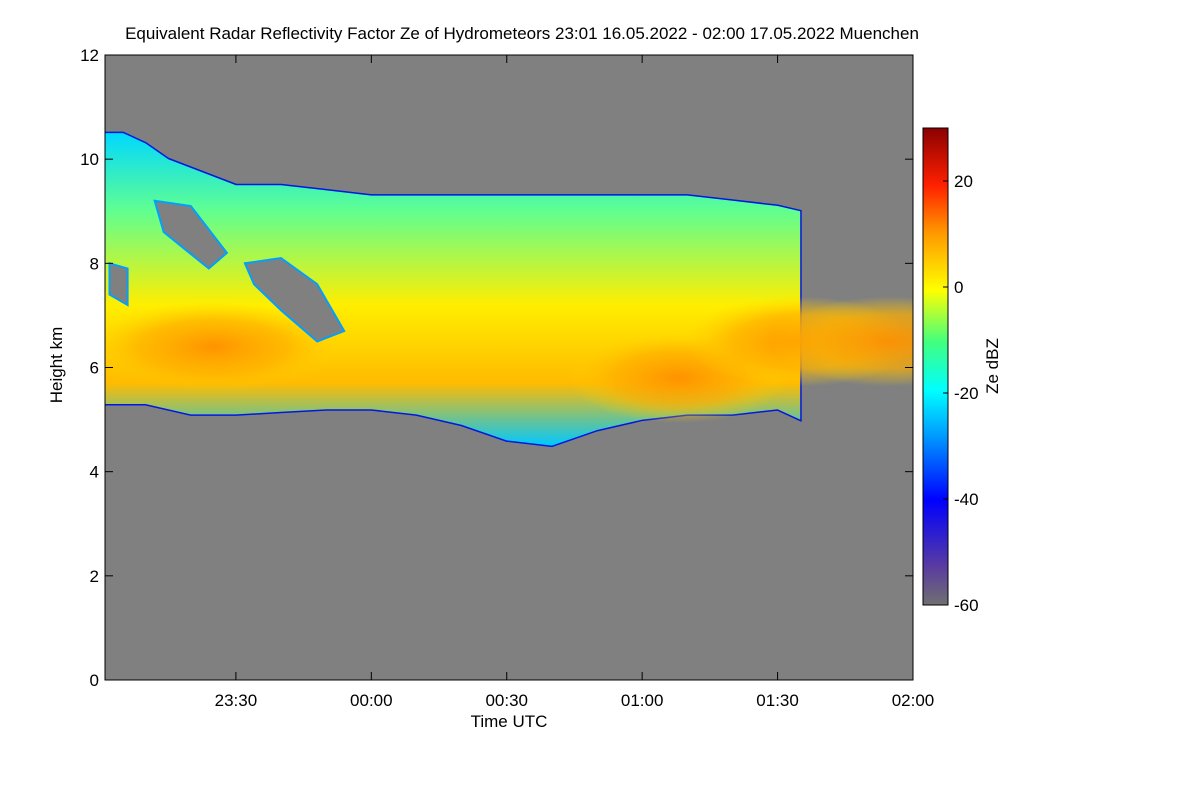 This screenshot has width=1200, height=800. Describe the element at coordinates (94, 263) in the screenshot. I see `y-tick-label: 8` at that location.